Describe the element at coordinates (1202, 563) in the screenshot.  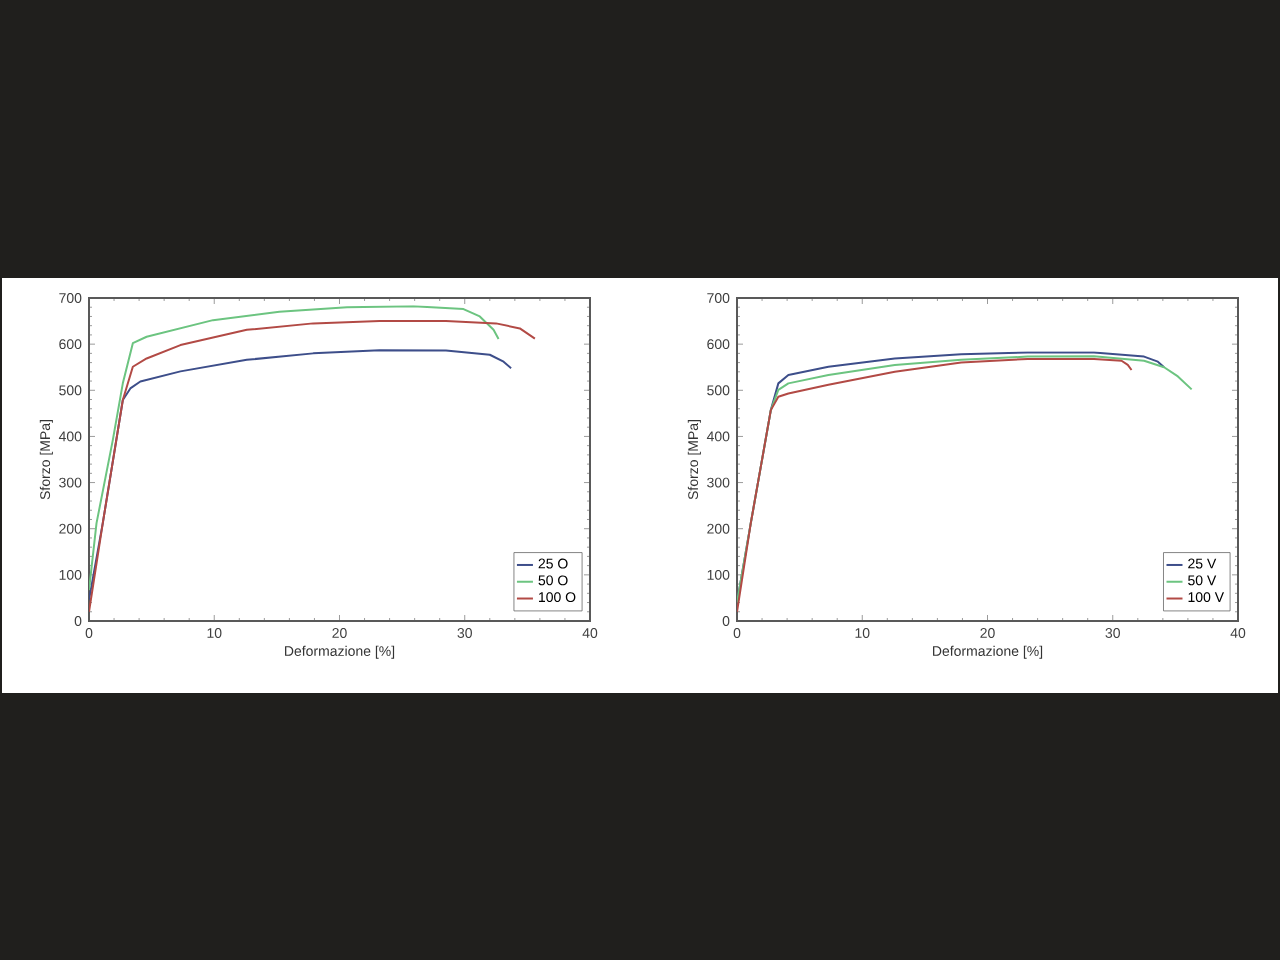
I see `legend-label: 25 V` at that location.